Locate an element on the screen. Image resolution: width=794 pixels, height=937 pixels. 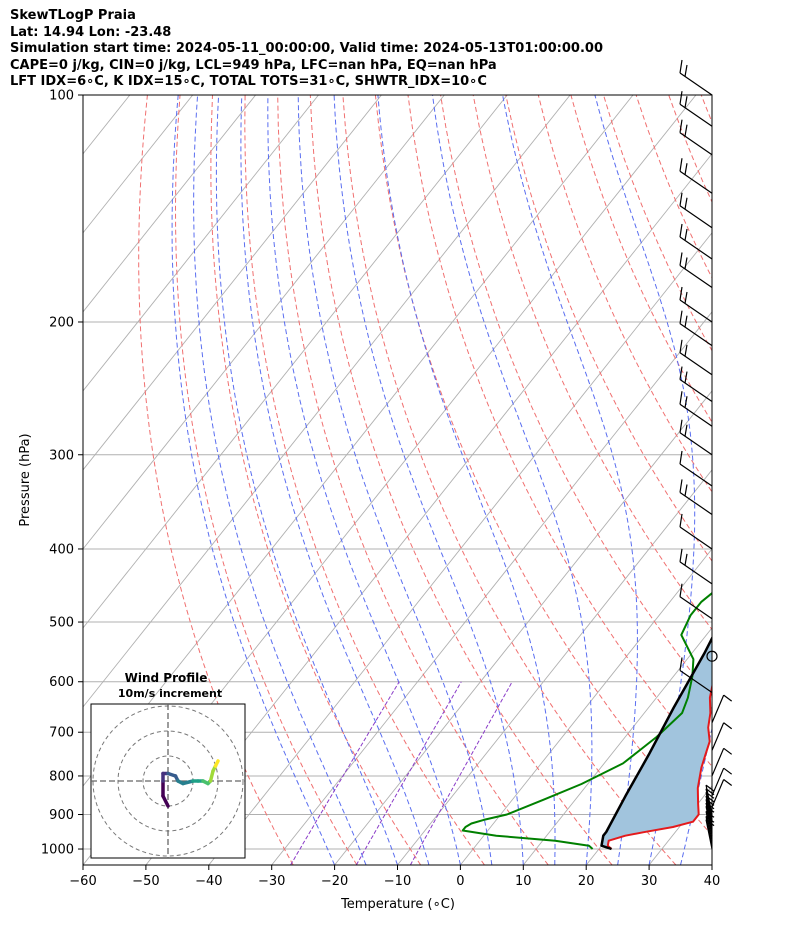
parcel-line is located at coordinates (656, 743).